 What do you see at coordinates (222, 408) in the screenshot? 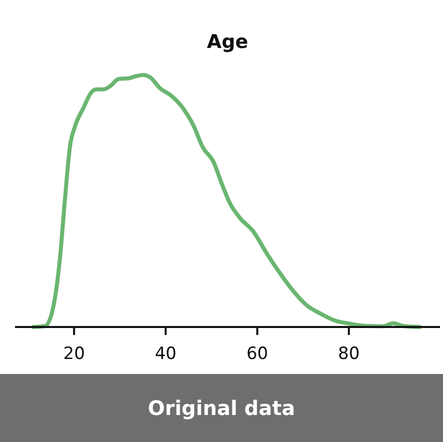
I see `text: Original data` at bounding box center [222, 408].